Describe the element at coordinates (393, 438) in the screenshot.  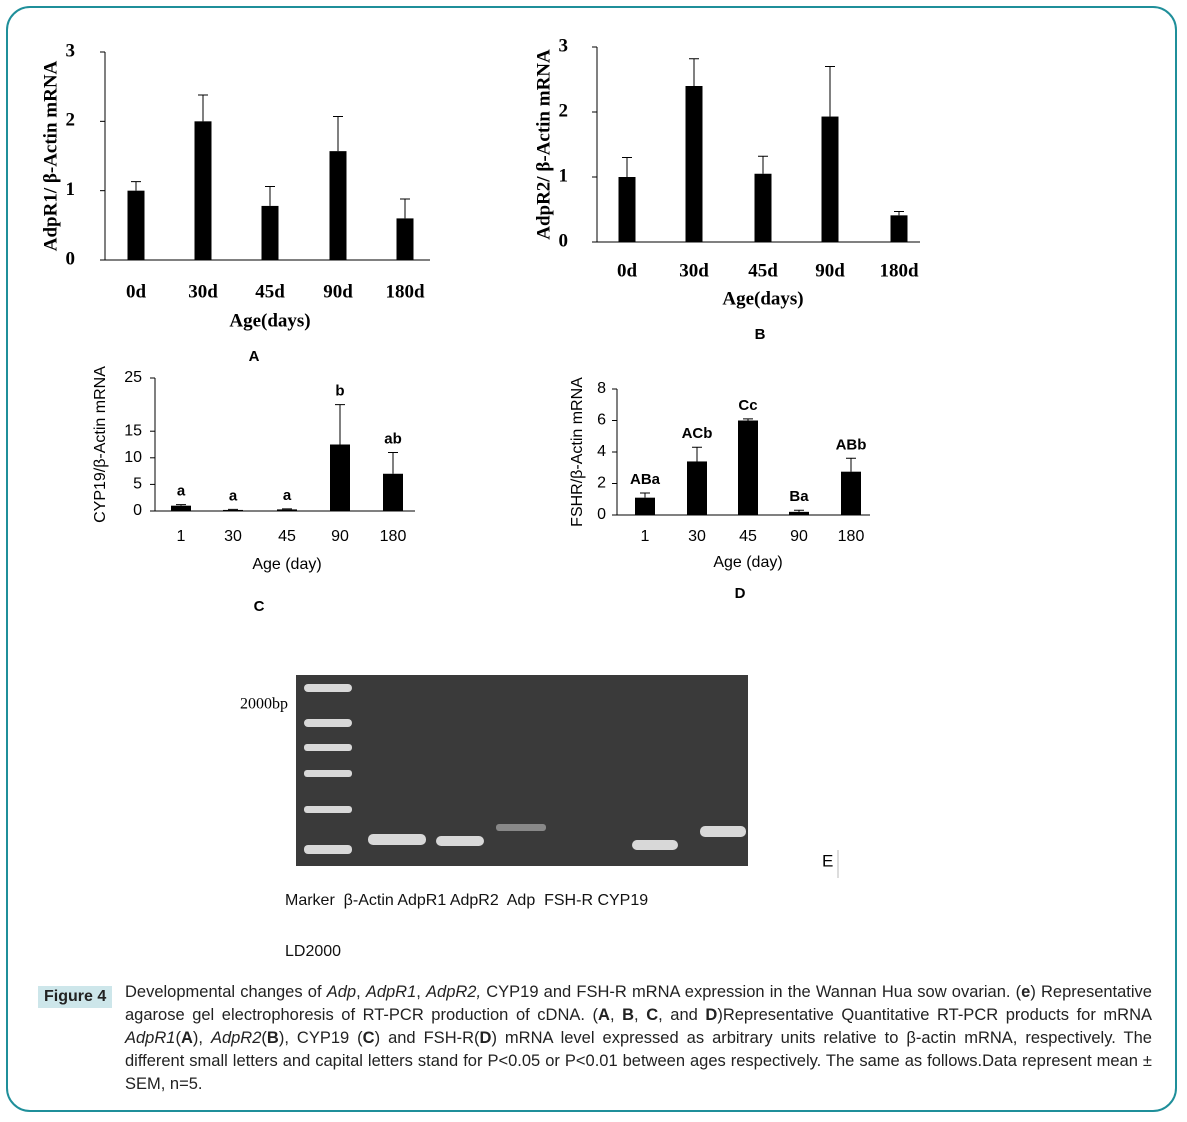
I see `annotation: ab` at that location.